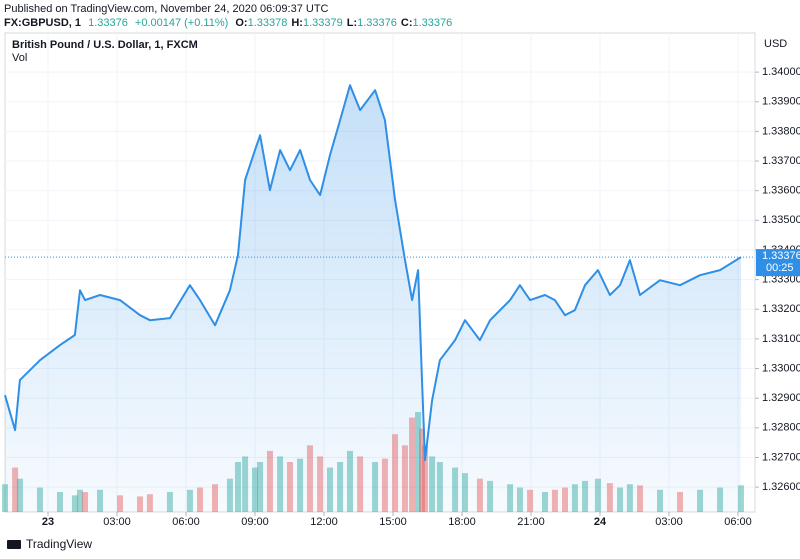 This screenshot has width=800, height=559. What do you see at coordinates (531, 522) in the screenshot?
I see `x-tick-label: 21:00` at bounding box center [531, 522].